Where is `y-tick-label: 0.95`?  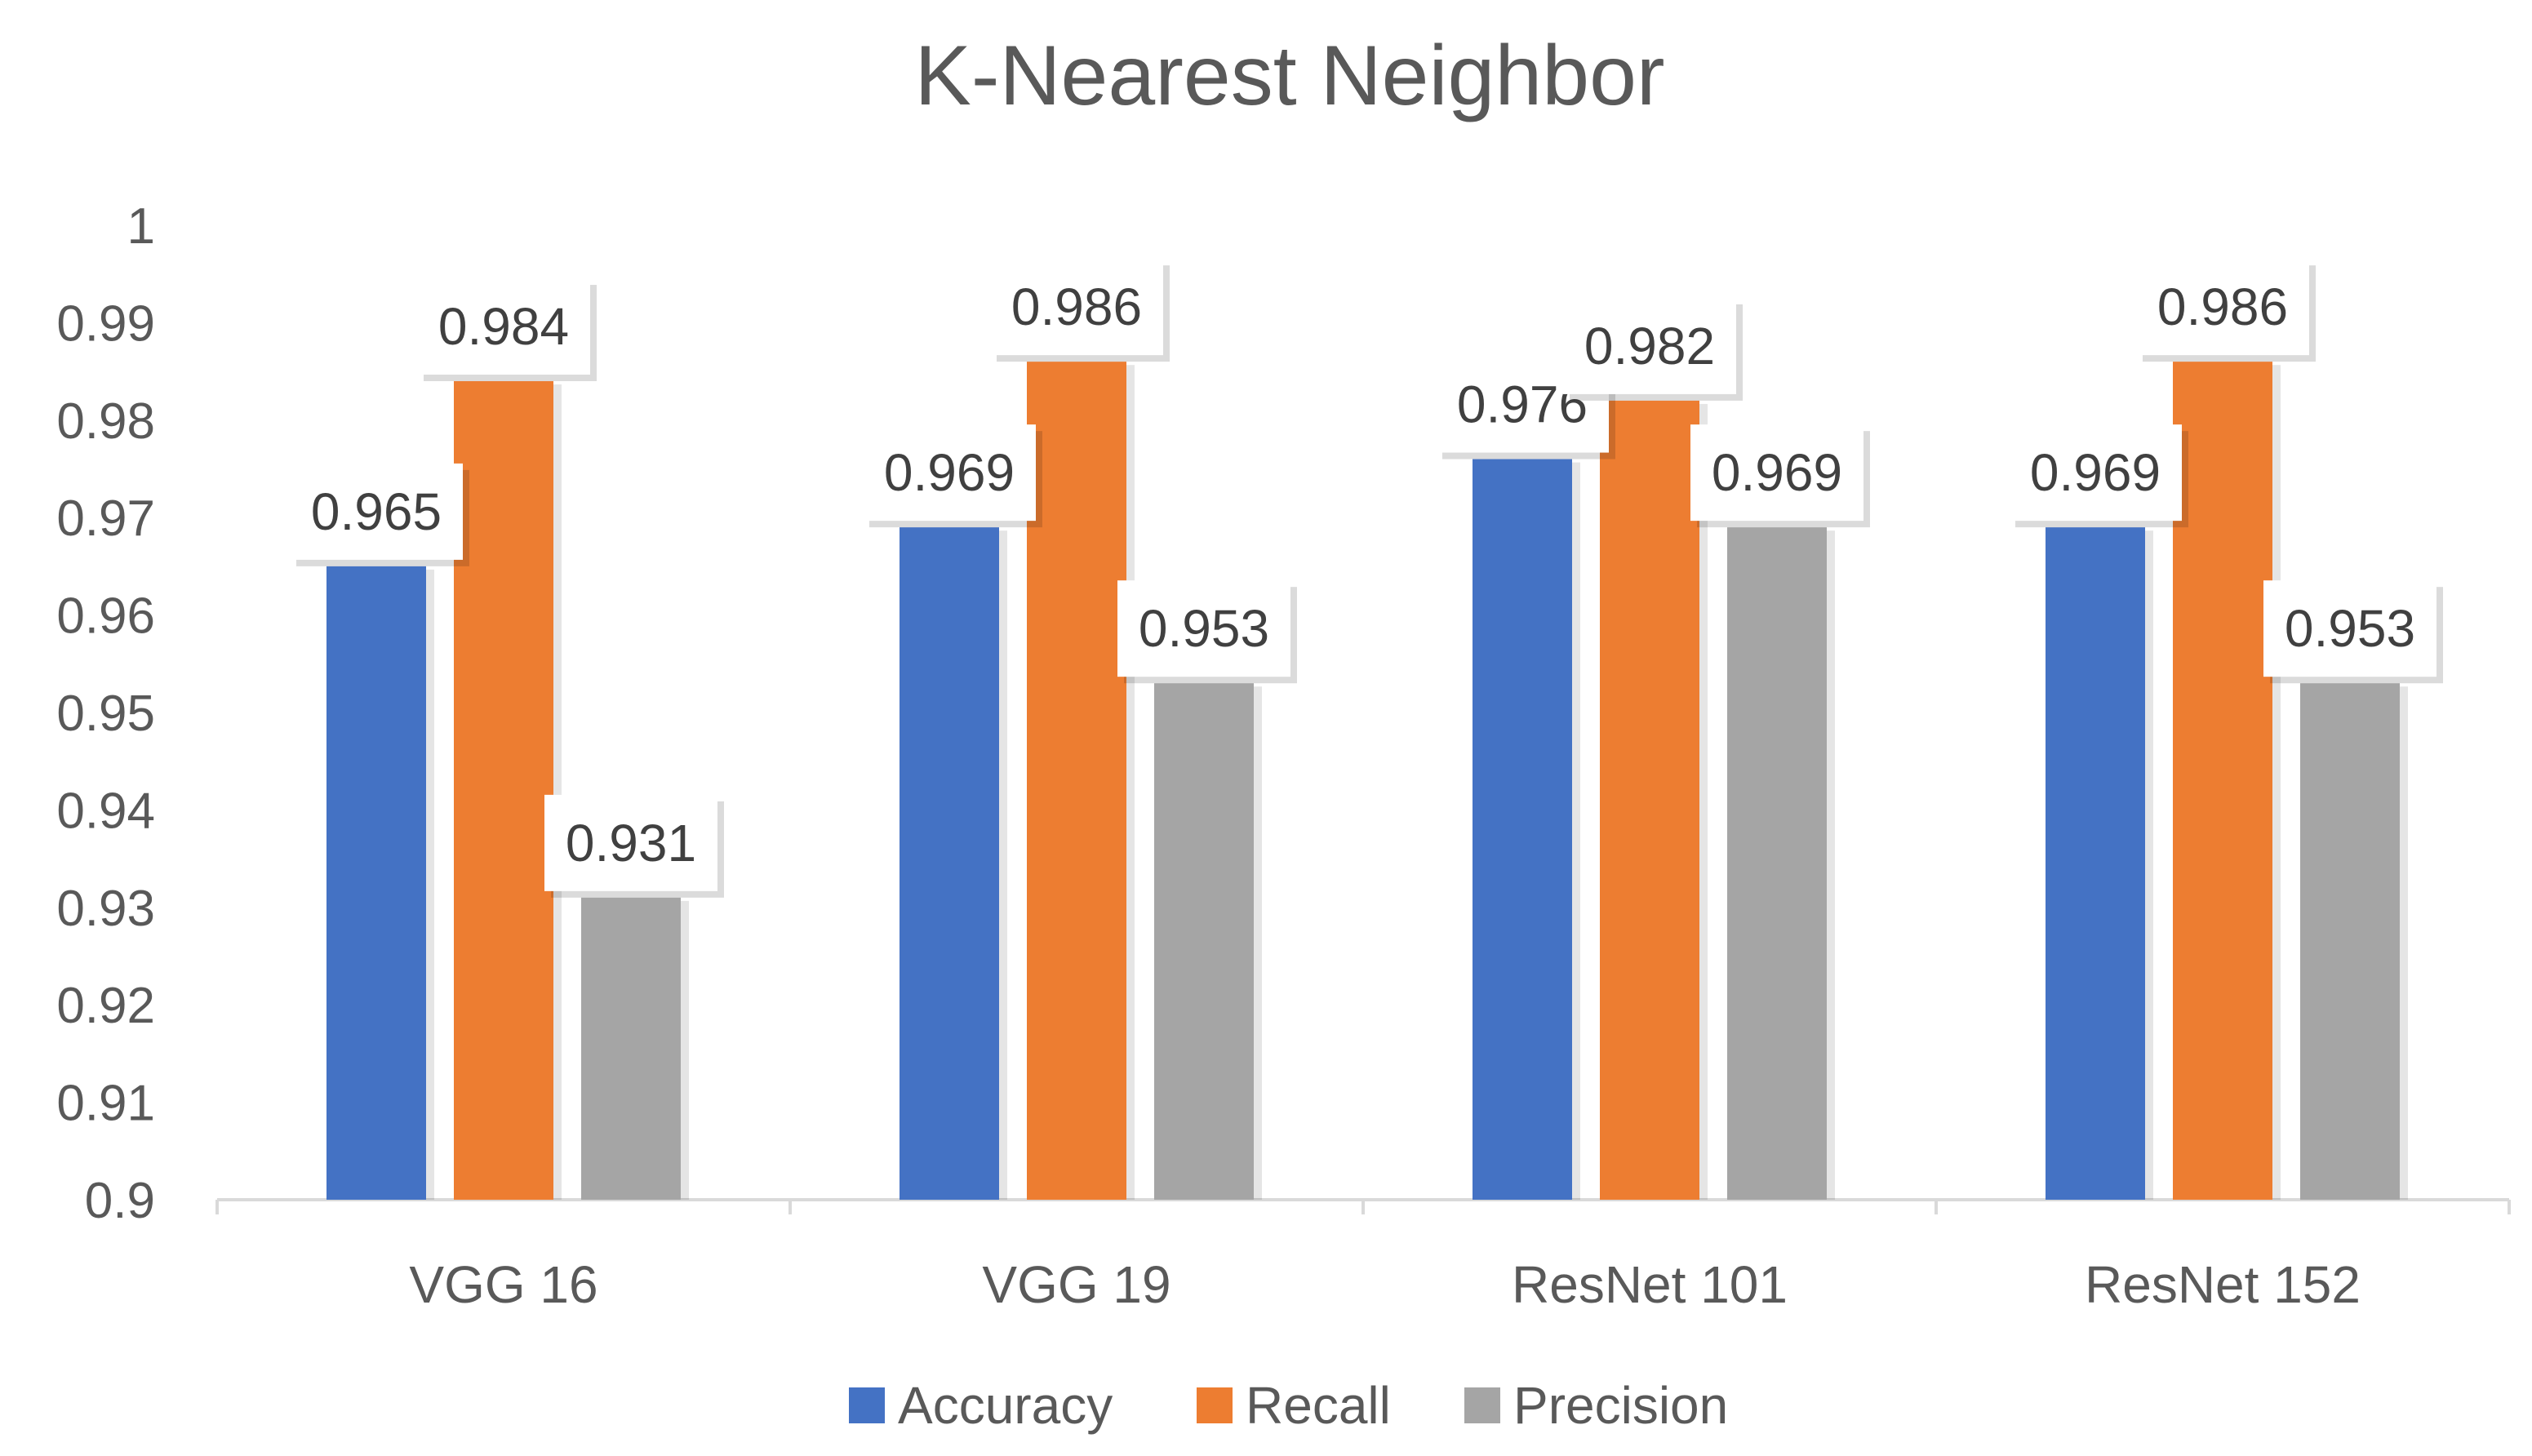 y-tick-label: 0.95 is located at coordinates (105, 714).